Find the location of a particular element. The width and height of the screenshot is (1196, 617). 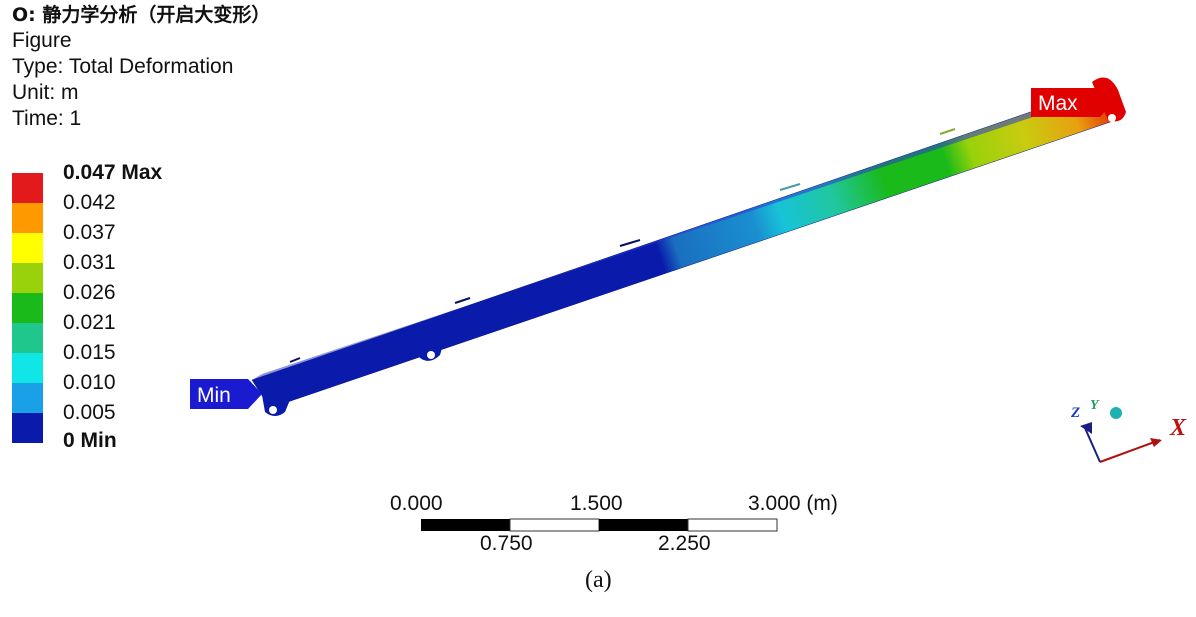

min-probe-flag is located at coordinates (226, 394).